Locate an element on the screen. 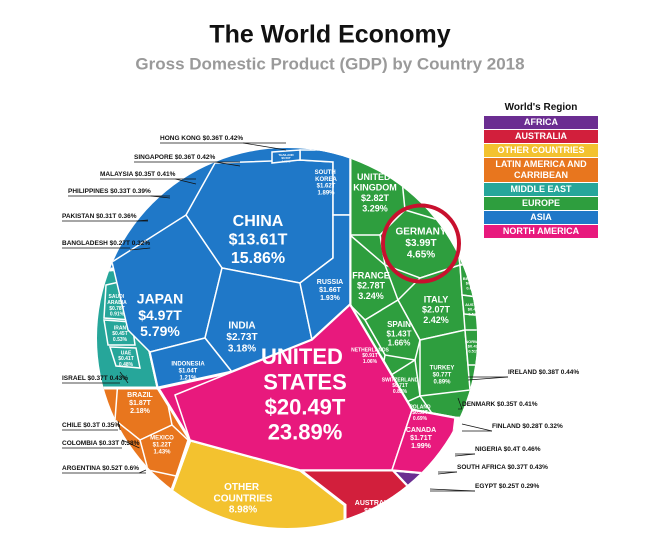 Image resolution: width=661 pixels, height=556 pixels. country-share: 1.89% is located at coordinates (326, 193).